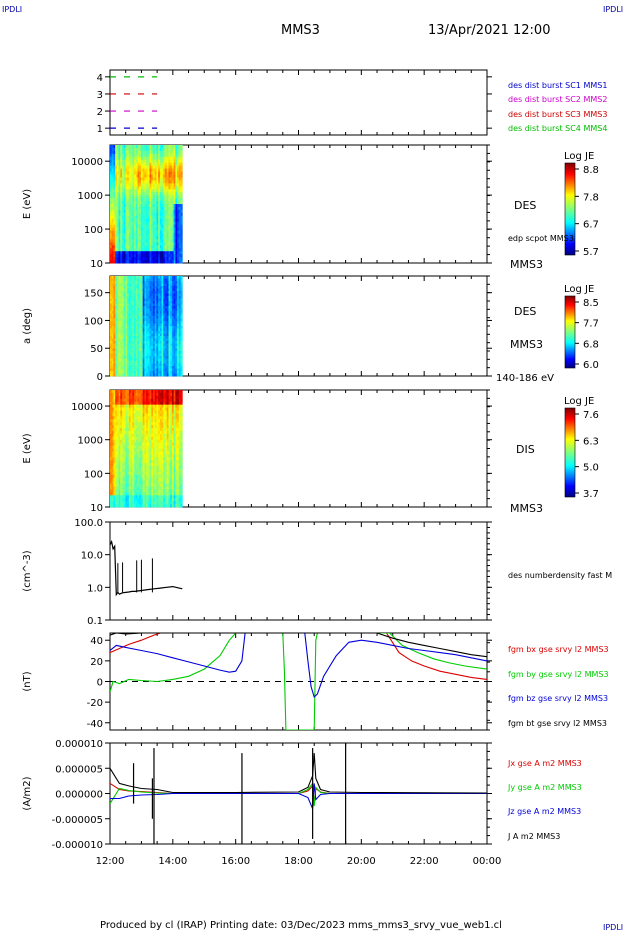 The height and width of the screenshot is (934, 630). Describe the element at coordinates (591, 344) in the screenshot. I see `des-pitch-panel-colorbar-tick-label: 6.8` at that location.